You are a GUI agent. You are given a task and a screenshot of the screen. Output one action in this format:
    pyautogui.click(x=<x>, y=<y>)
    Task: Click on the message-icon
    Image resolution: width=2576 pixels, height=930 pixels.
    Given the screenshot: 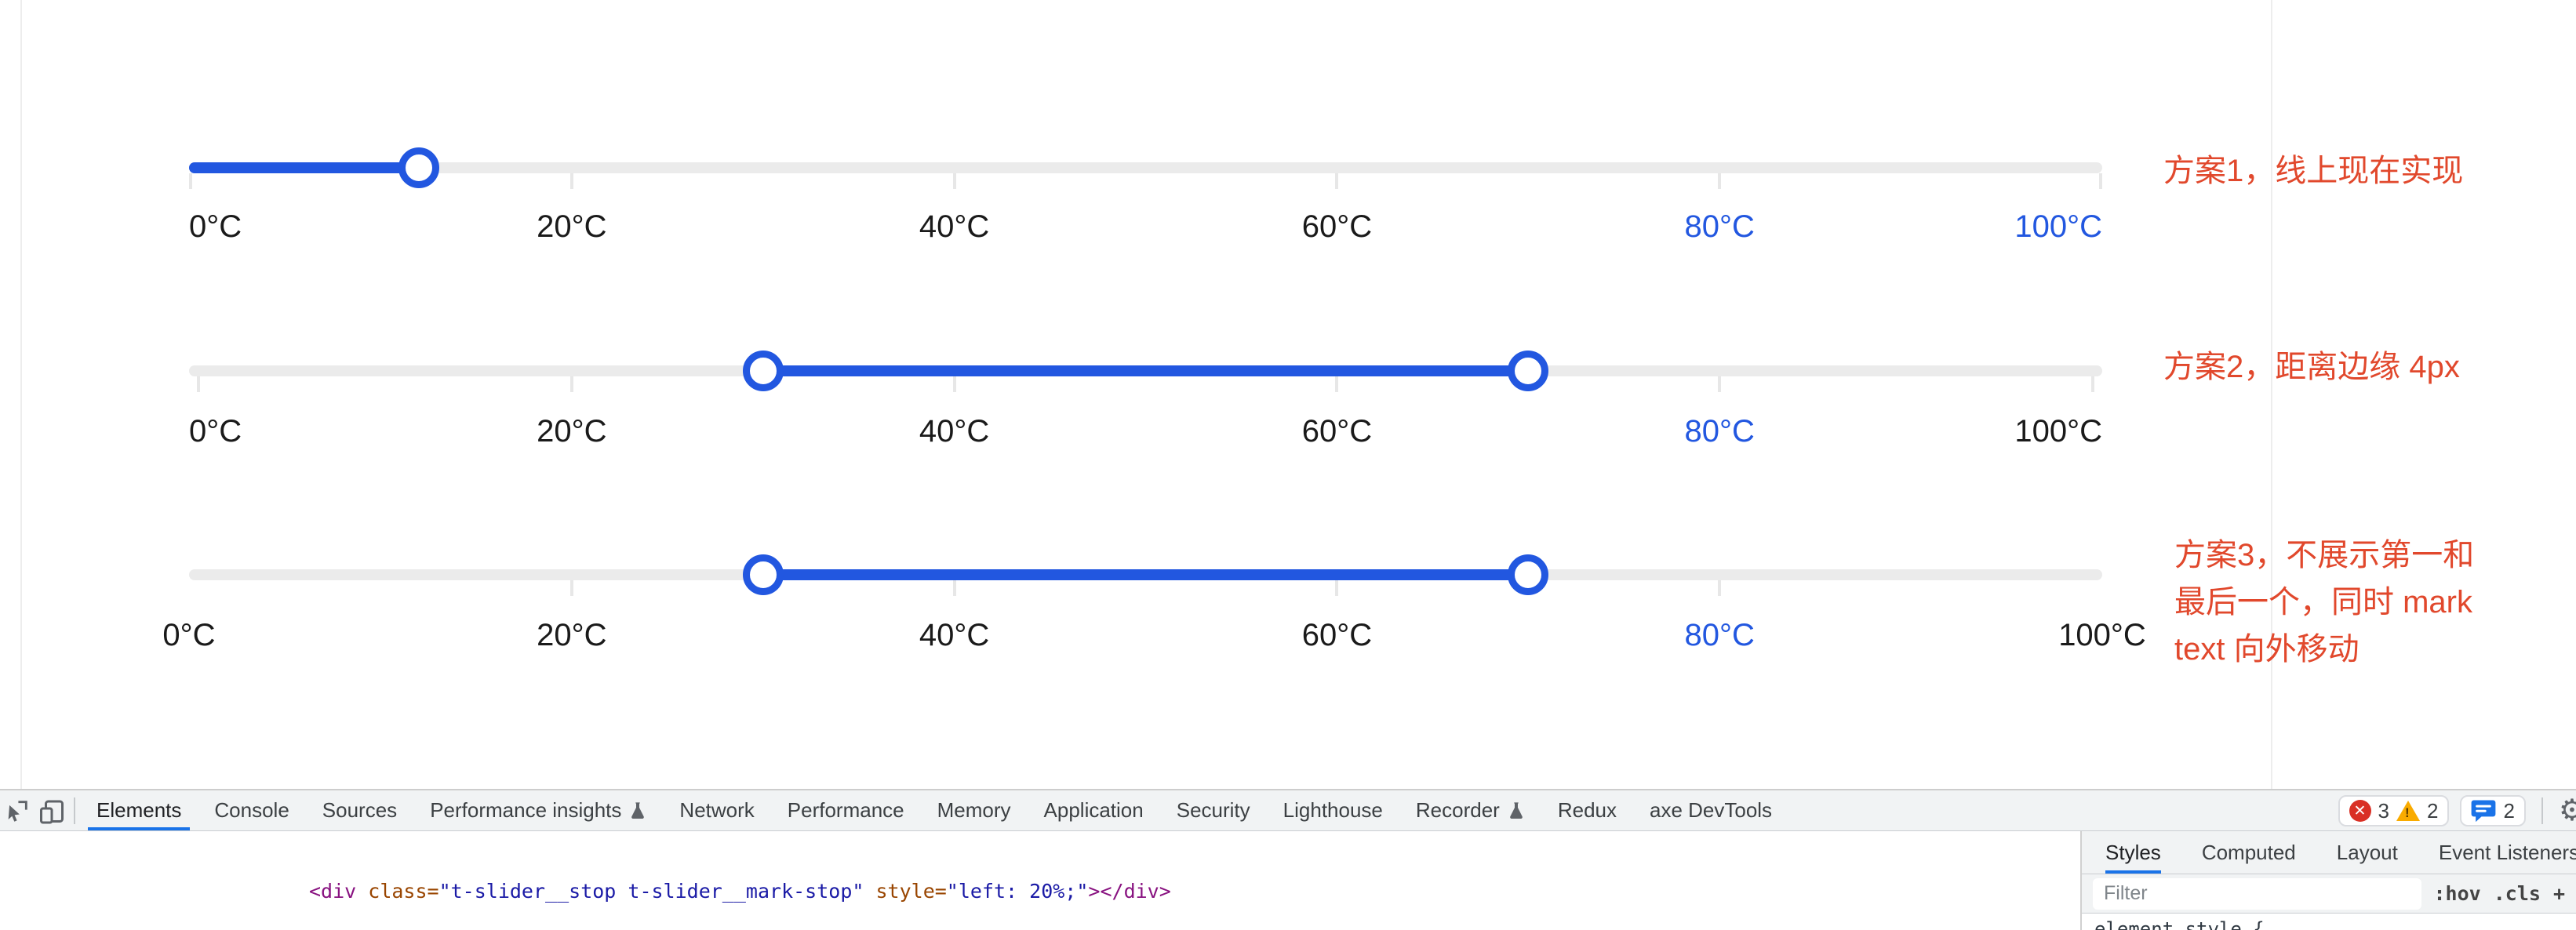 What is the action you would take?
    pyautogui.click(x=2483, y=811)
    